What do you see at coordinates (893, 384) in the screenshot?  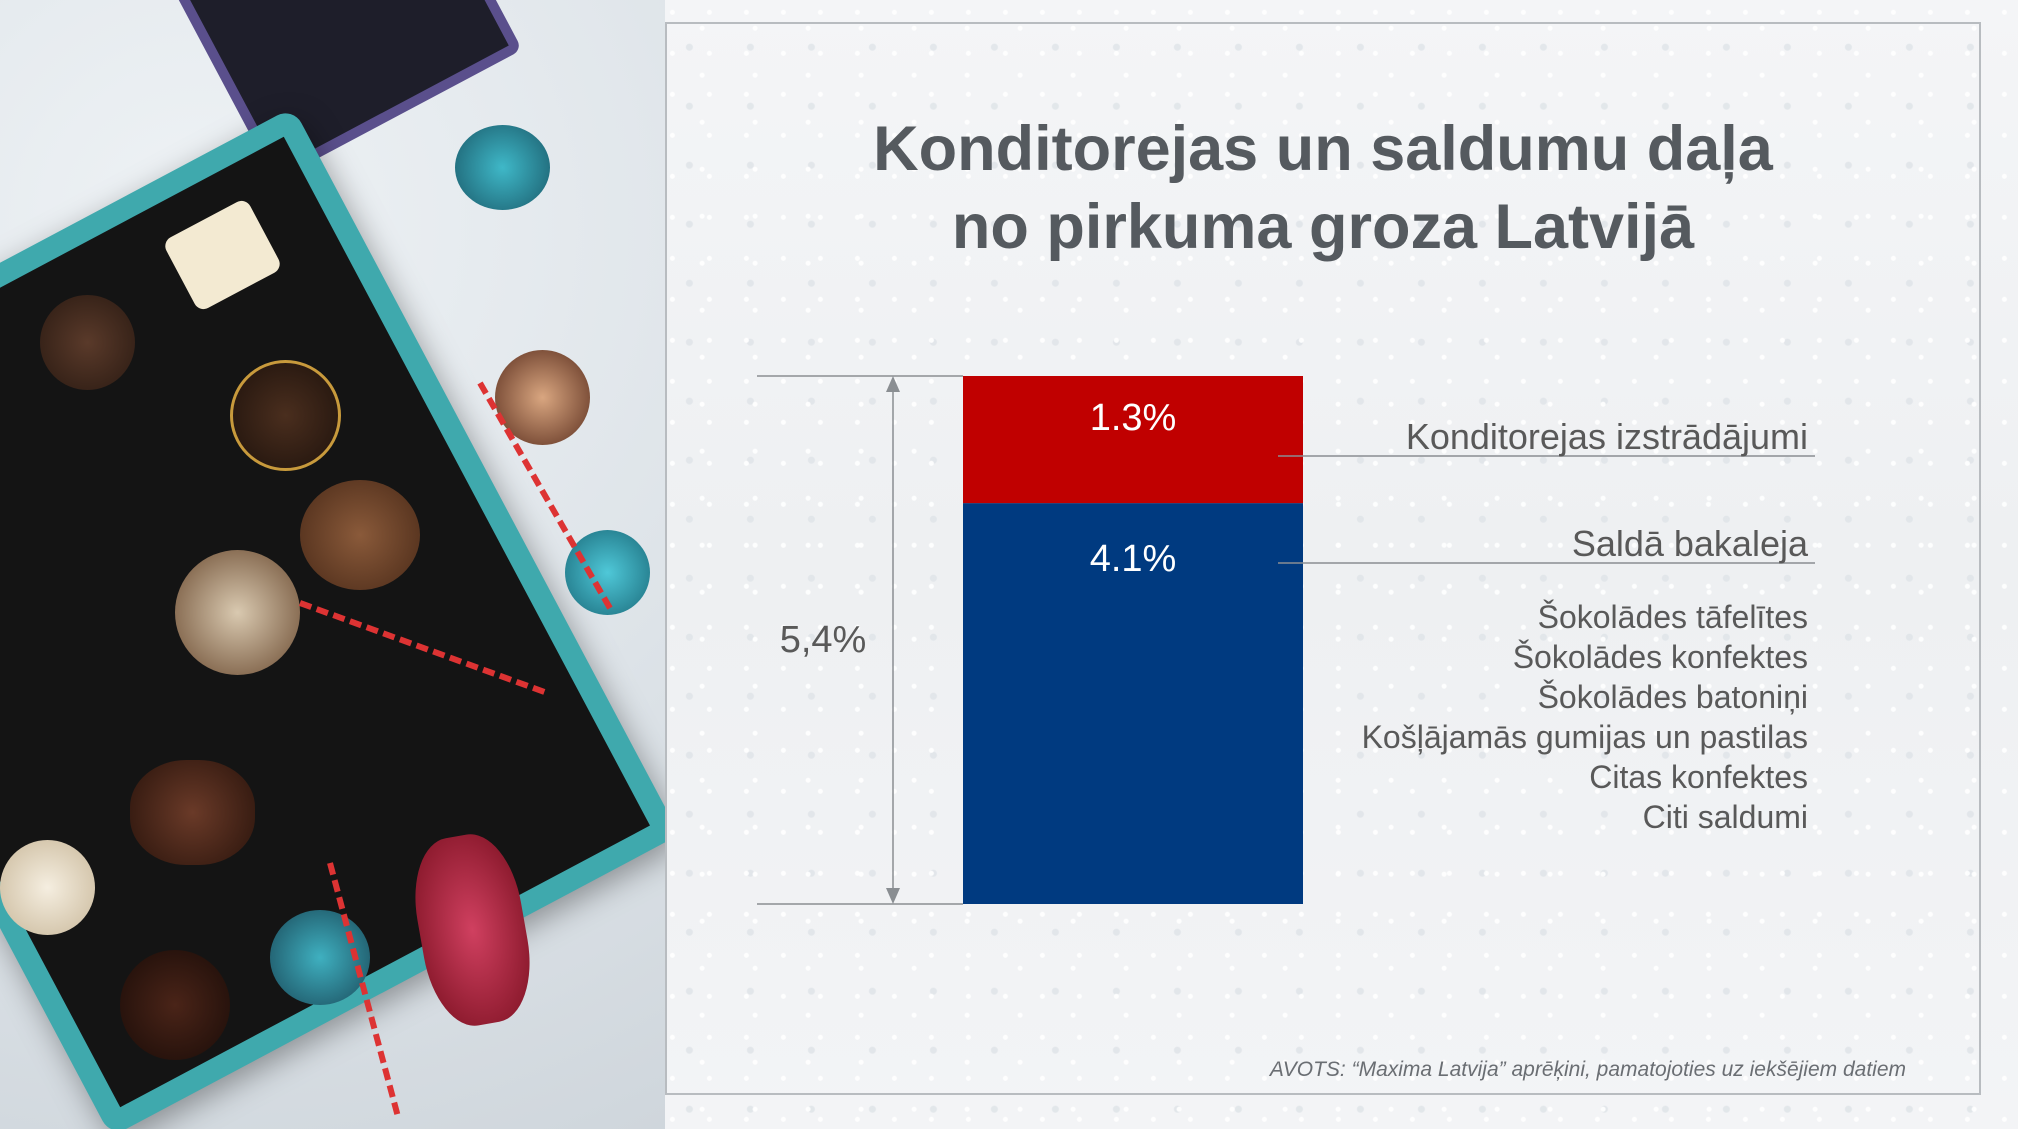 I see `bracket-arrow-up` at bounding box center [893, 384].